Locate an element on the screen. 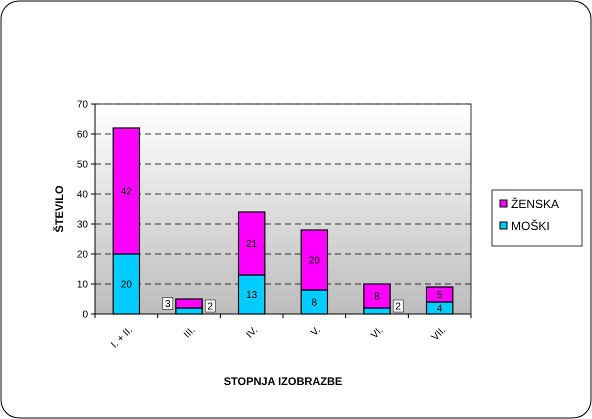 The width and height of the screenshot is (592, 419). x-tick-label: III. is located at coordinates (190, 332).